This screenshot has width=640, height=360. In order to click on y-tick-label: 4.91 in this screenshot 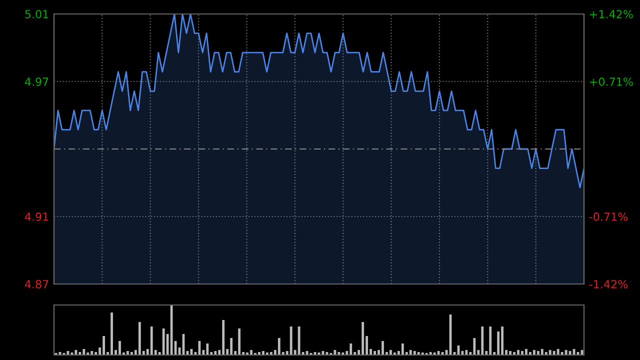, I will do `click(36, 216)`.